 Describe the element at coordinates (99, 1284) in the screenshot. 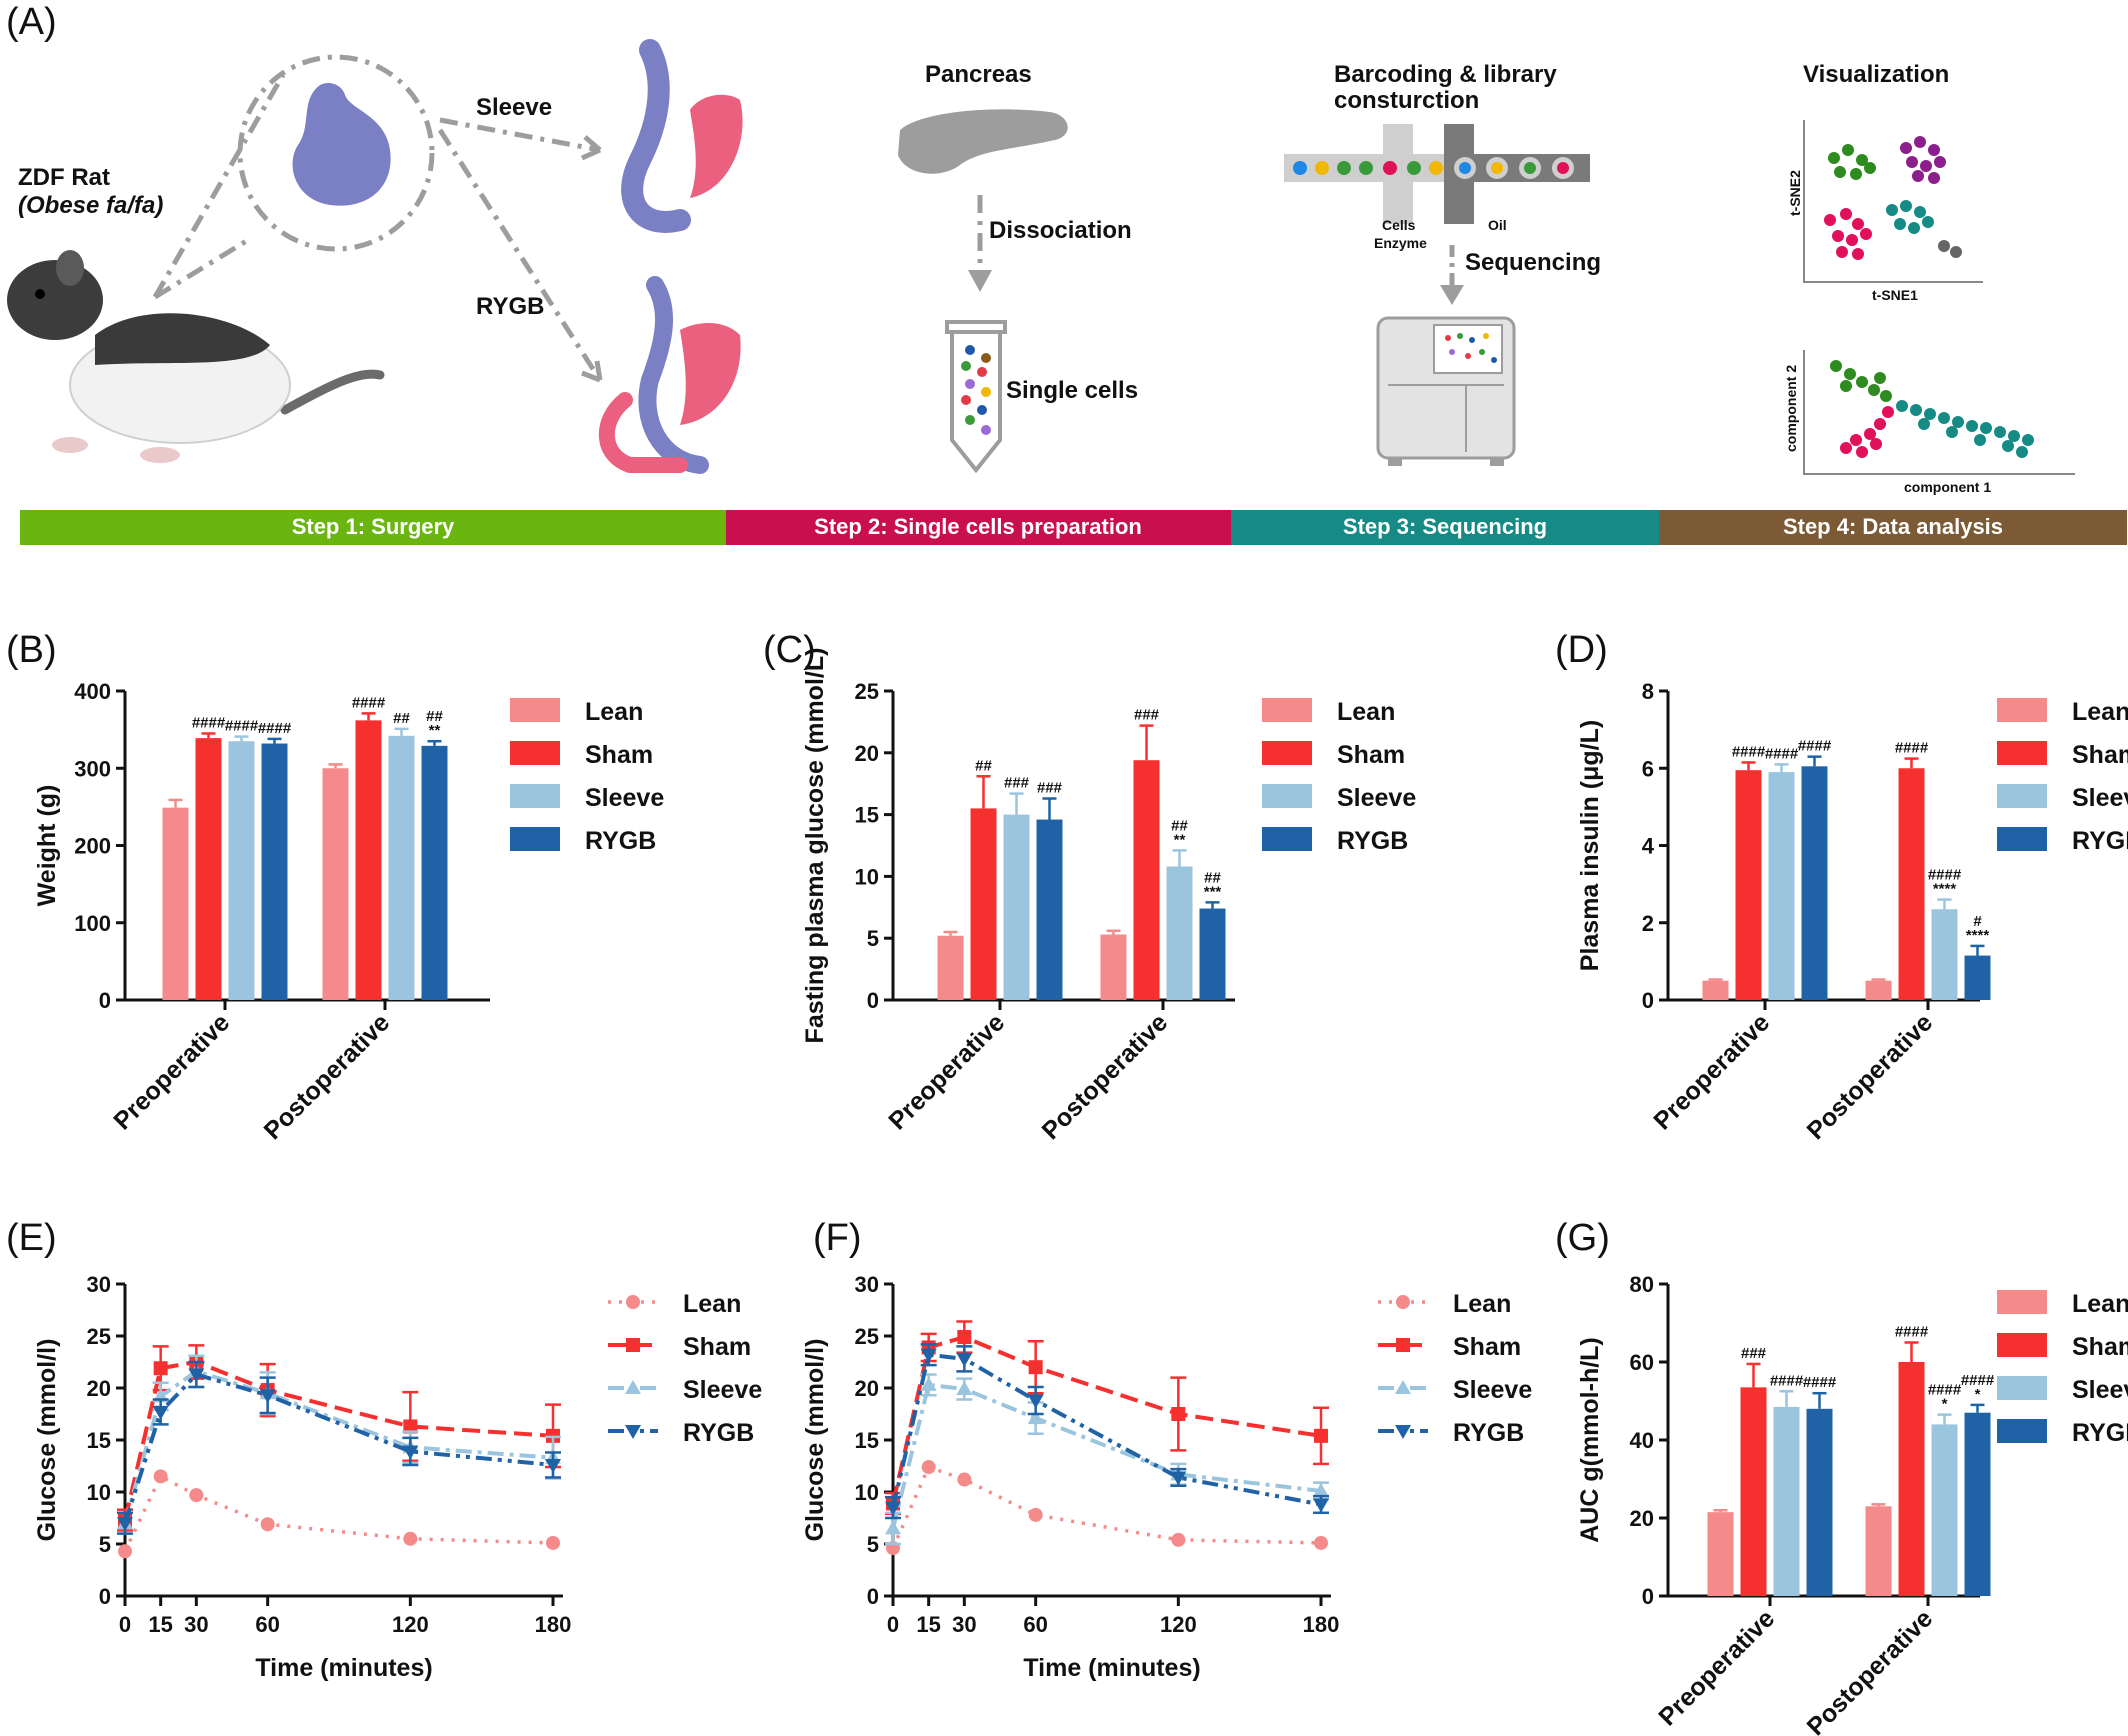

I see `y-tick-label: 30` at that location.